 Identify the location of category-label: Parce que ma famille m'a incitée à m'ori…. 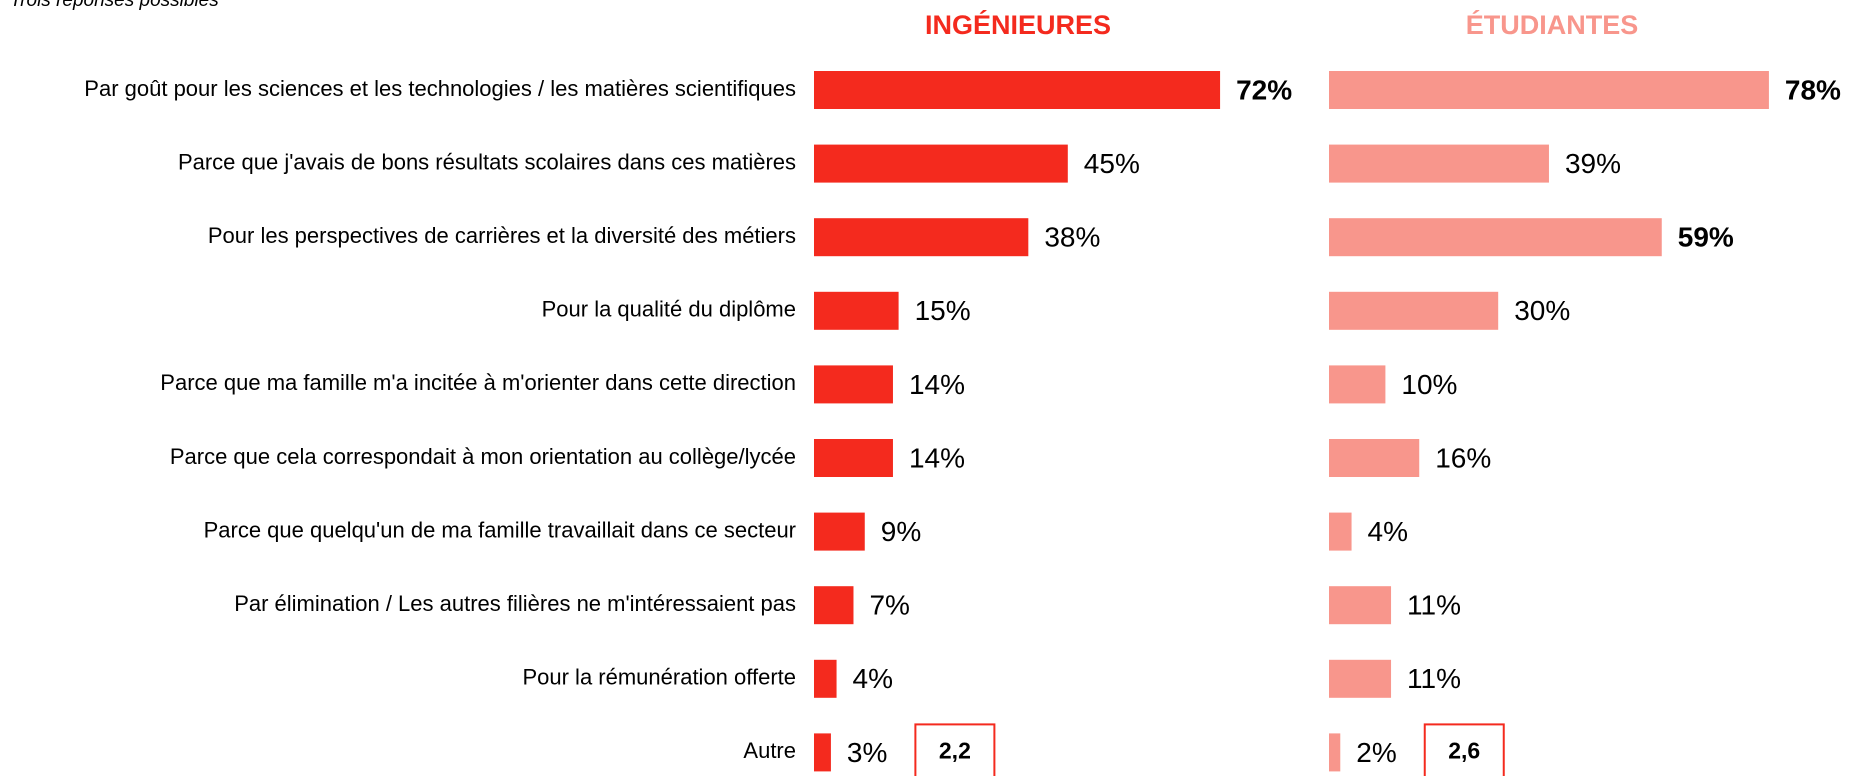
(478, 382).